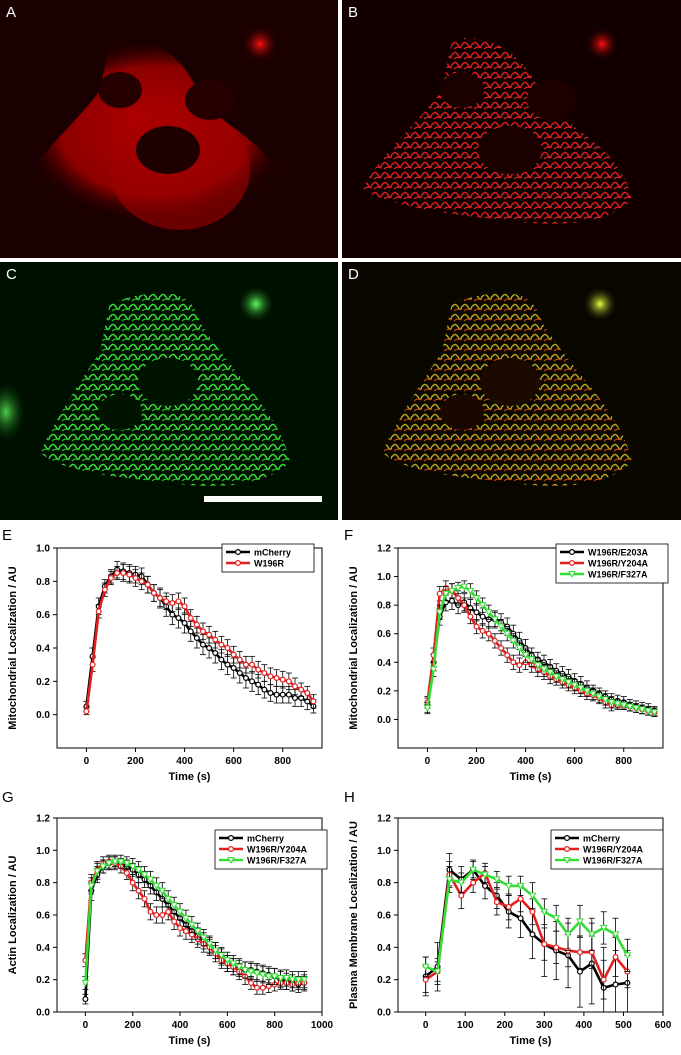  I want to click on chart-f-y-tick-label: 0.6, so click(384, 634).